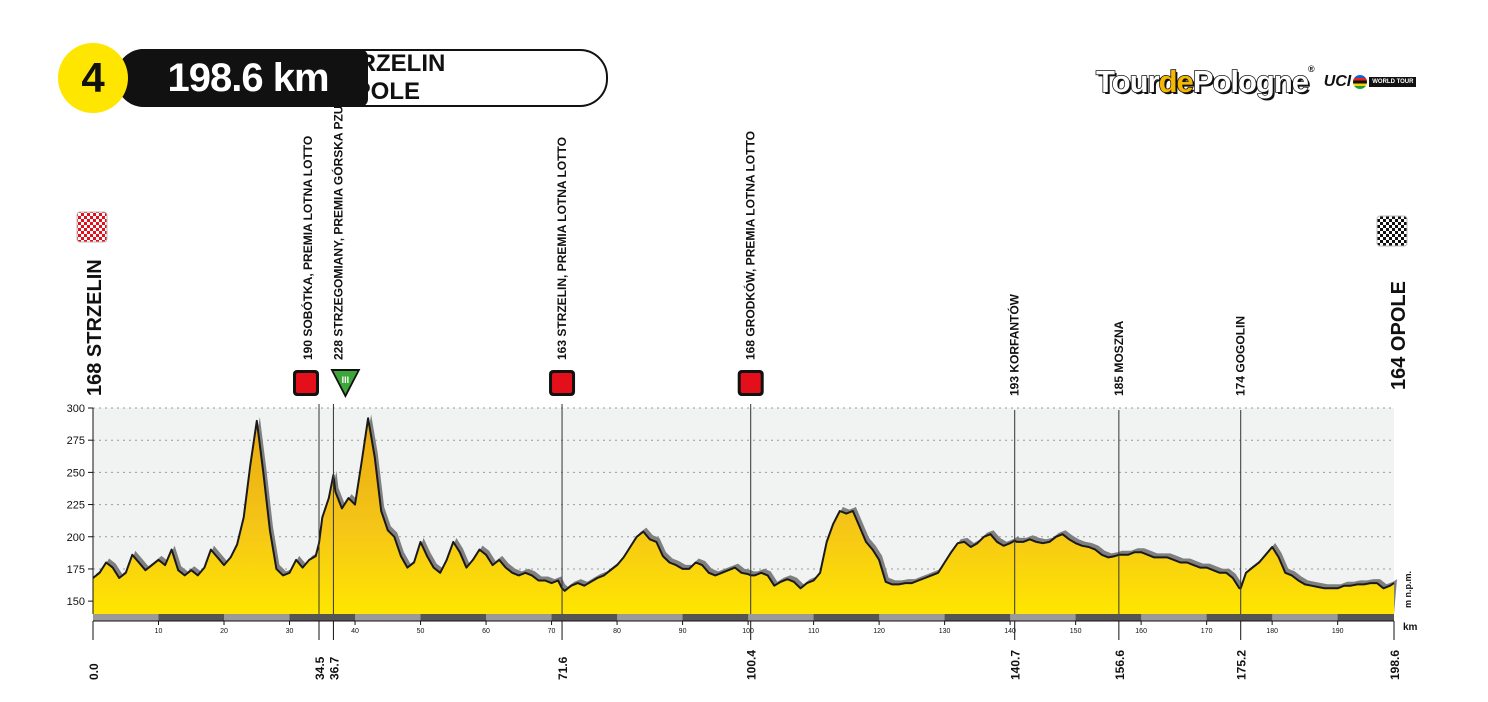 The width and height of the screenshot is (1488, 702). Describe the element at coordinates (320, 668) in the screenshot. I see `key-distance-label: 34.5` at that location.